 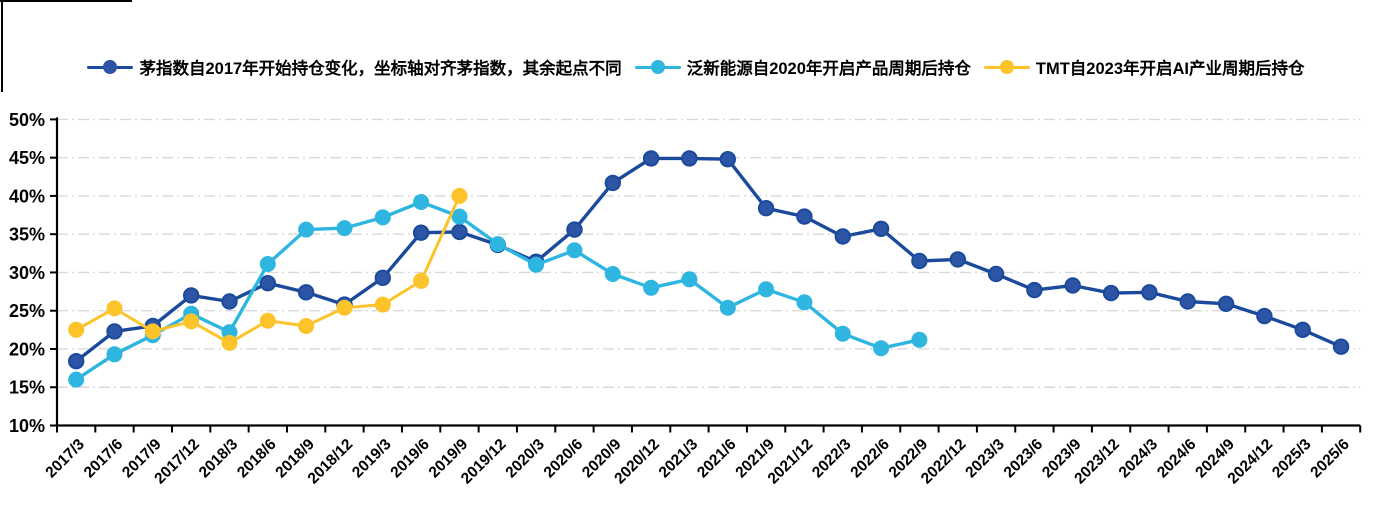 What do you see at coordinates (27, 120) in the screenshot?
I see `y-tick-label: 50%` at bounding box center [27, 120].